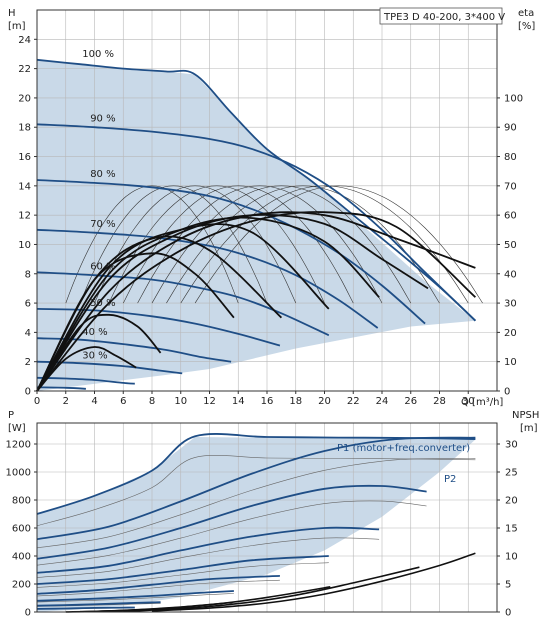  I want to click on p1-annotation: P1 (motor+freq.converter), so click(403, 448).